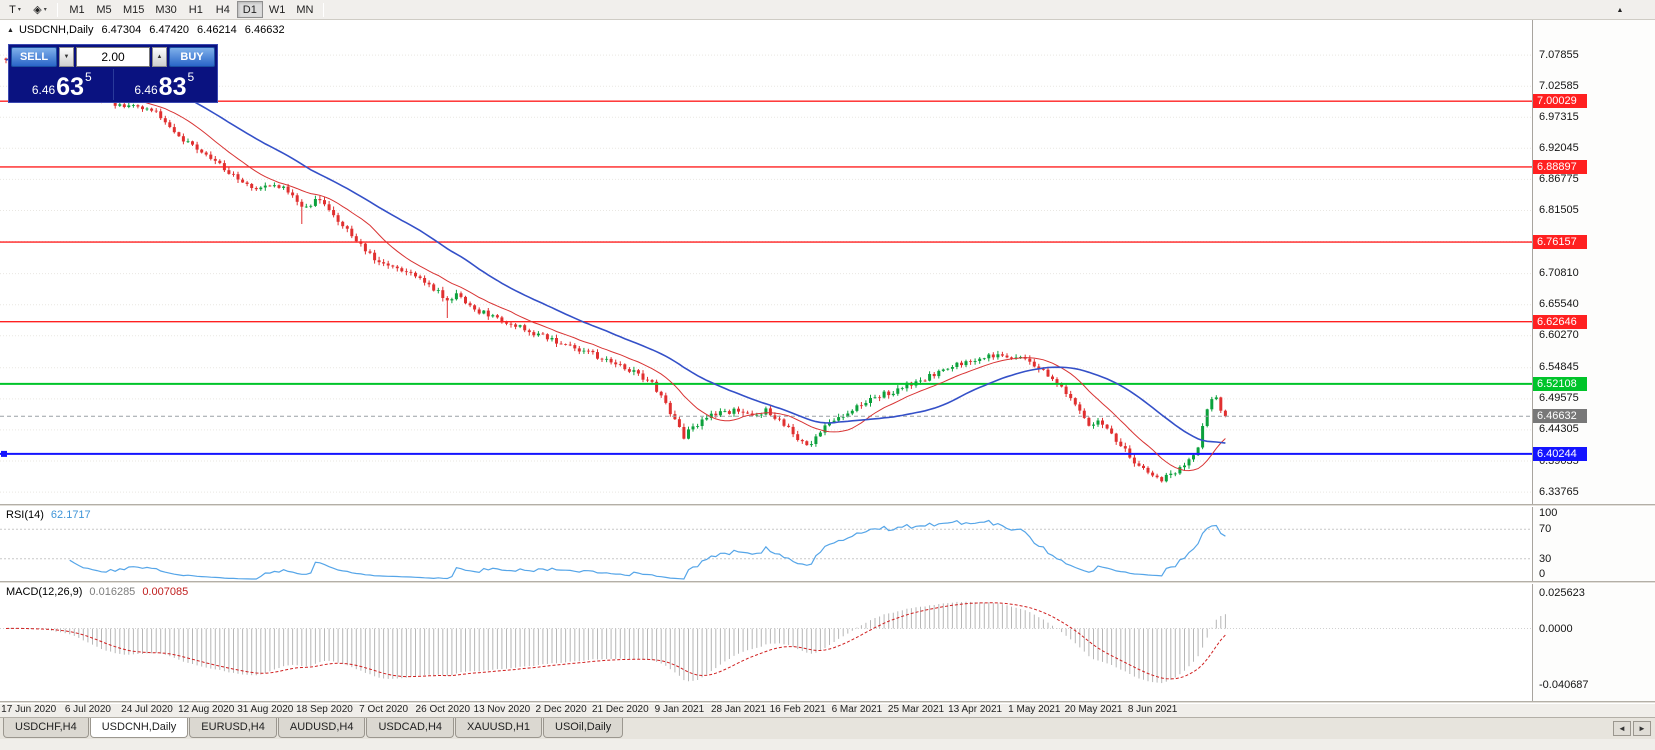 This screenshot has height=750, width=1655. I want to click on timeframe-button-d1: D1, so click(249, 9).